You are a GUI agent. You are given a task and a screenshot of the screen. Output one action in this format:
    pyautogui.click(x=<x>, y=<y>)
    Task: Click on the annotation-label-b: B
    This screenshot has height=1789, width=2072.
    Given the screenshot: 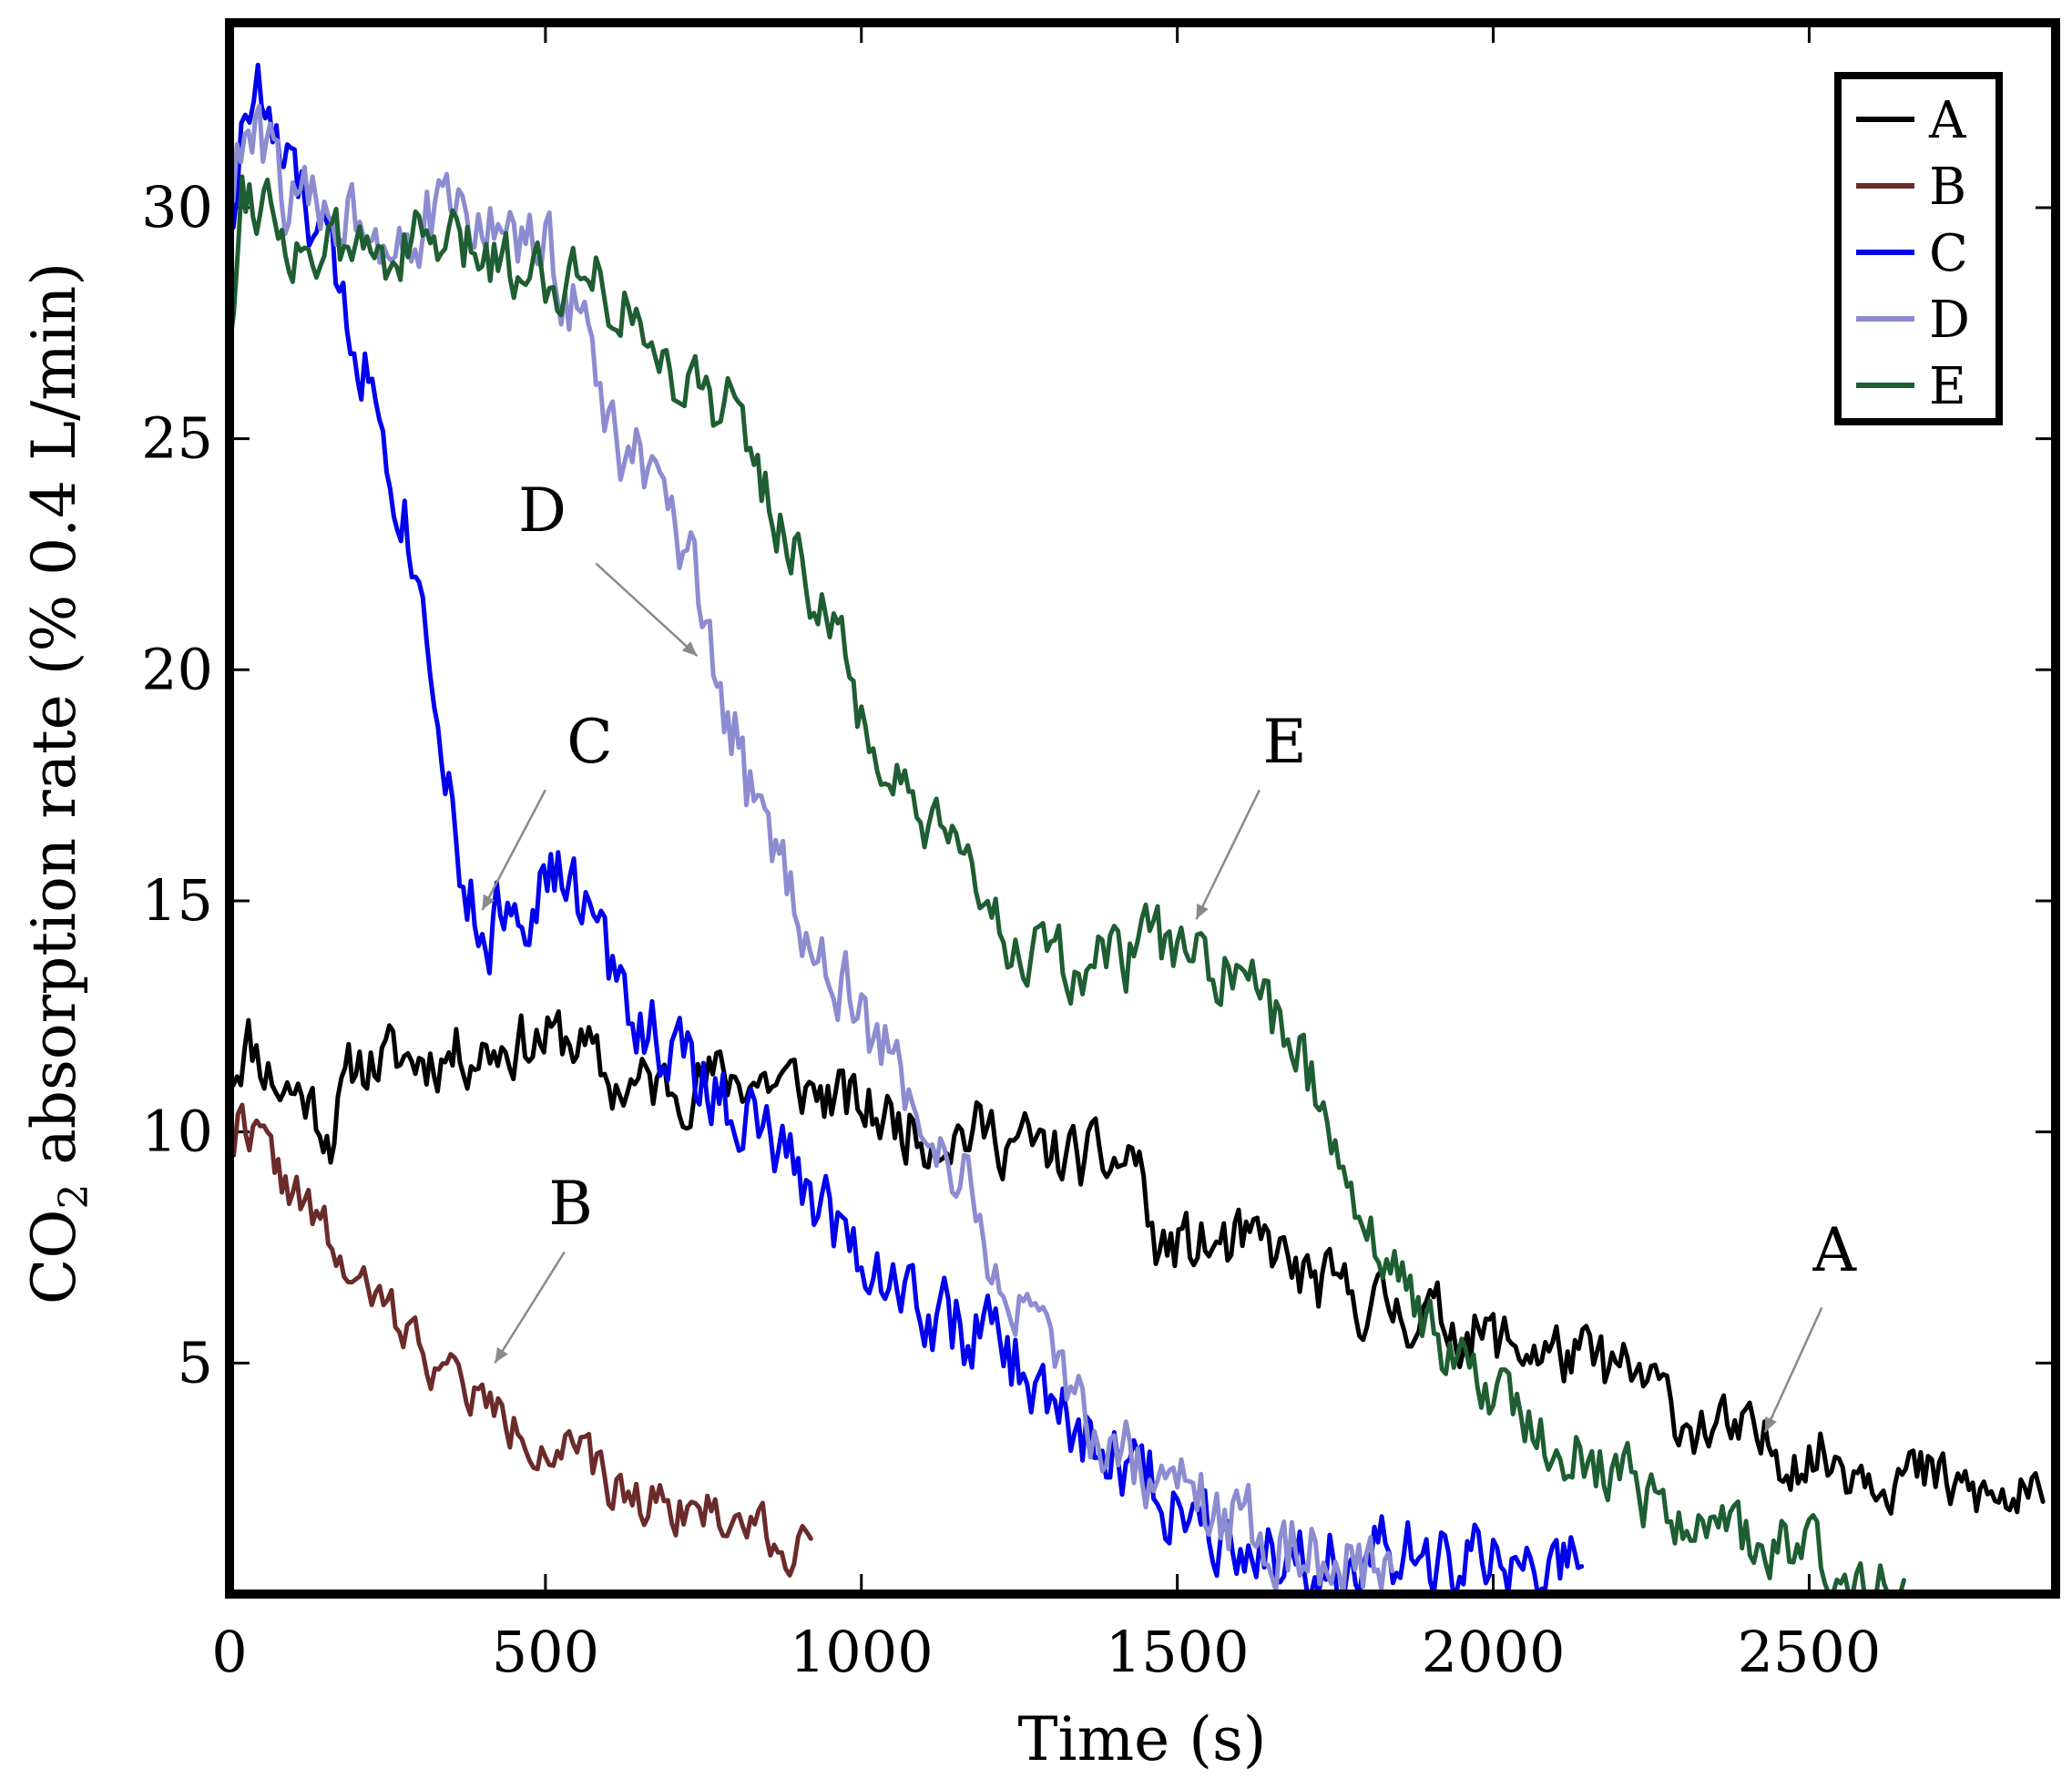 What is the action you would take?
    pyautogui.click(x=571, y=1204)
    